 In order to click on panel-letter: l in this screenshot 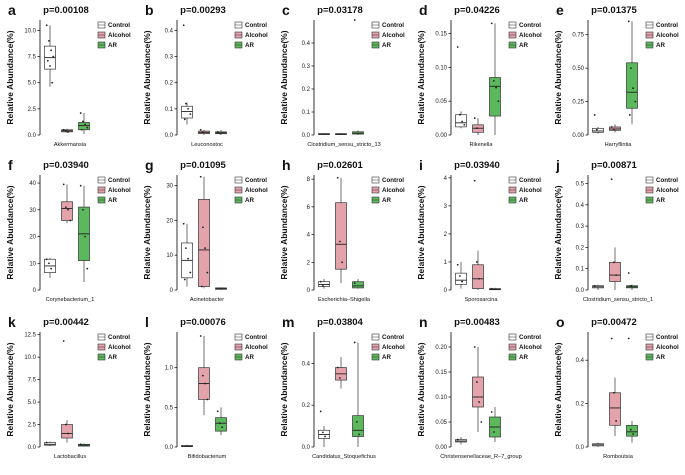, I will do `click(147, 322)`.